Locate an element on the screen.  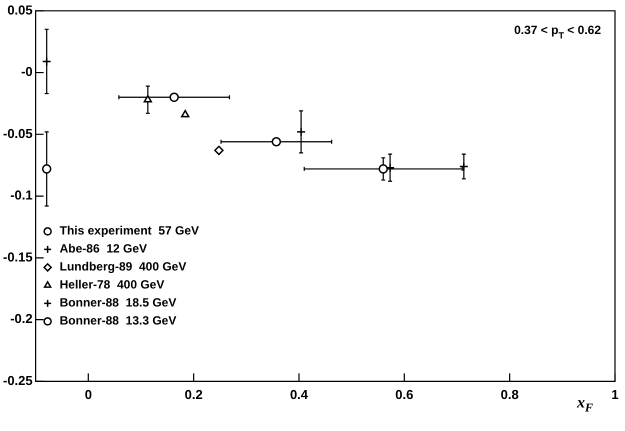
x-tick-label: 0.8 is located at coordinates (509, 394).